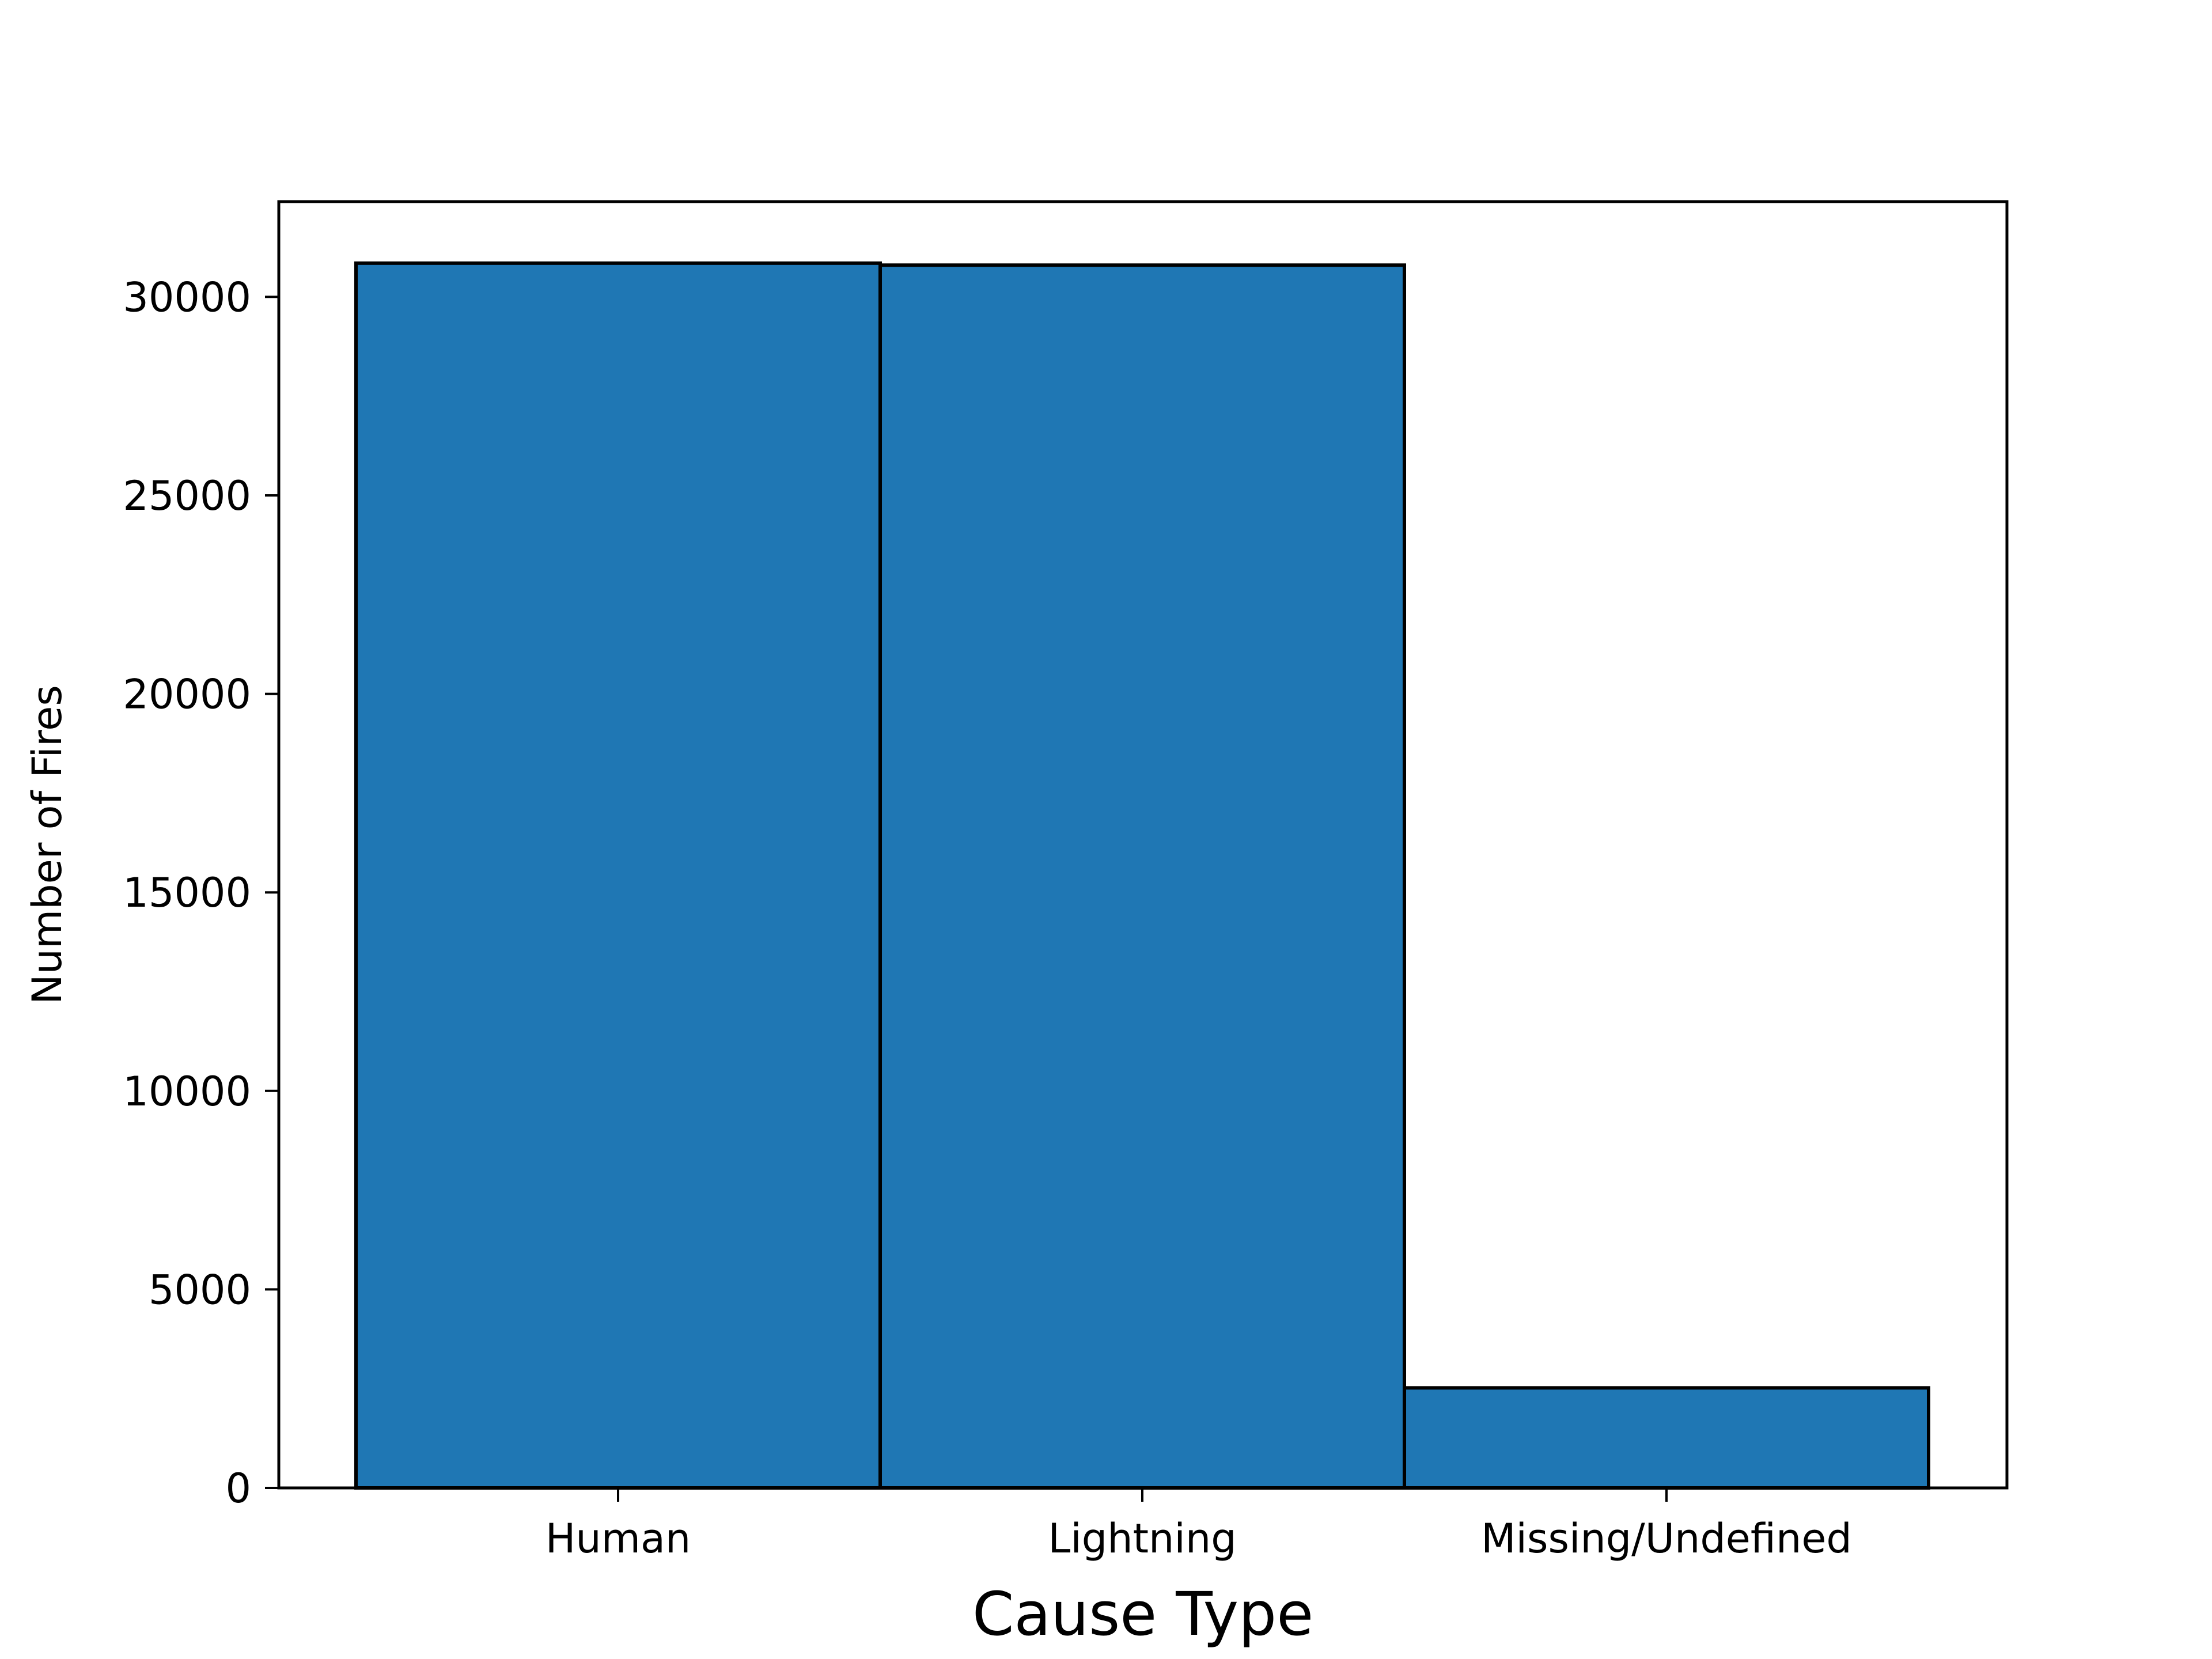 The image size is (2212, 1659). What do you see at coordinates (187, 496) in the screenshot?
I see `y-tick-label: 25000` at bounding box center [187, 496].